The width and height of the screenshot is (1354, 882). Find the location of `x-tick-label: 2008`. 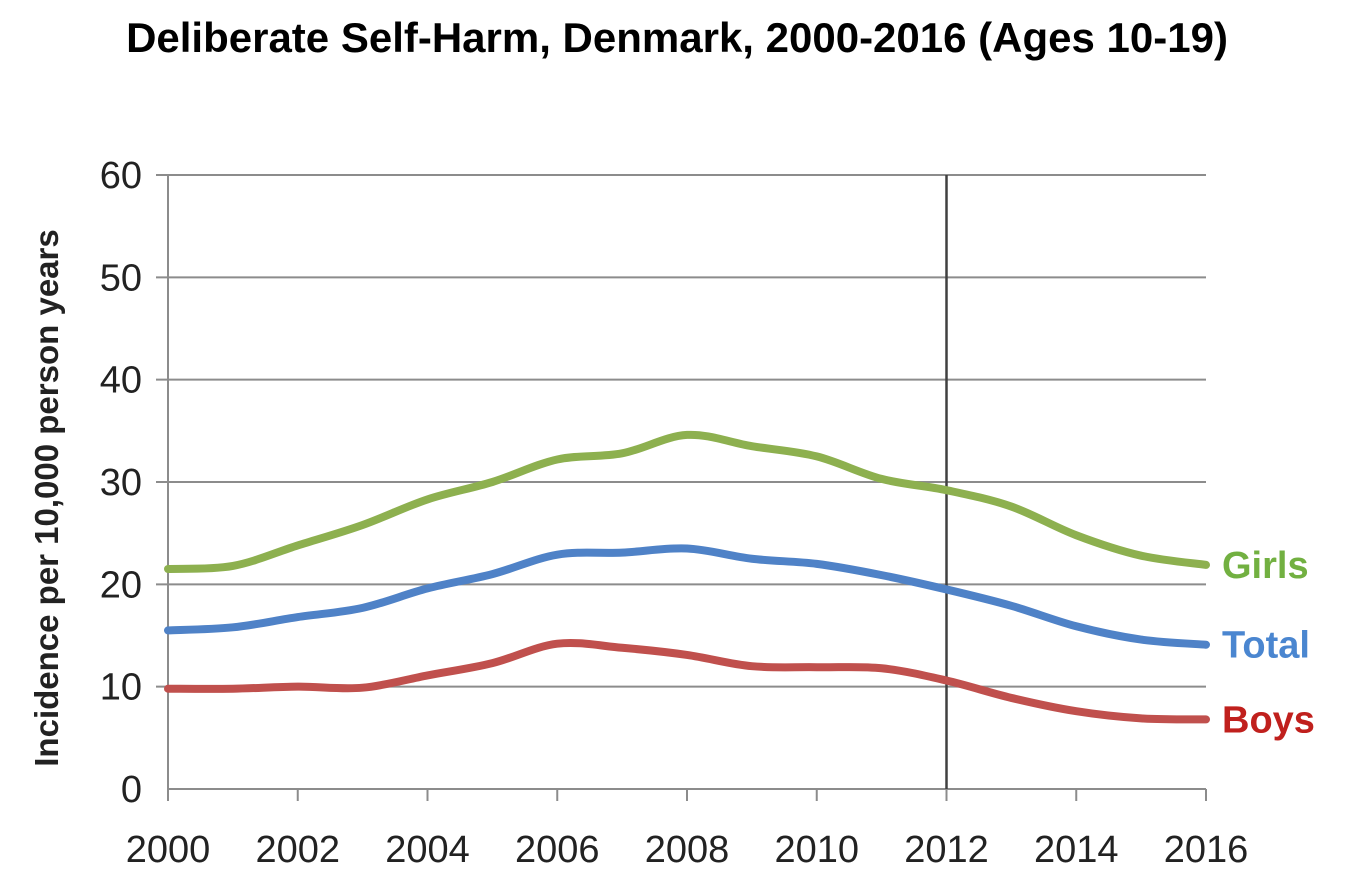

x-tick-label: 2008 is located at coordinates (687, 850).